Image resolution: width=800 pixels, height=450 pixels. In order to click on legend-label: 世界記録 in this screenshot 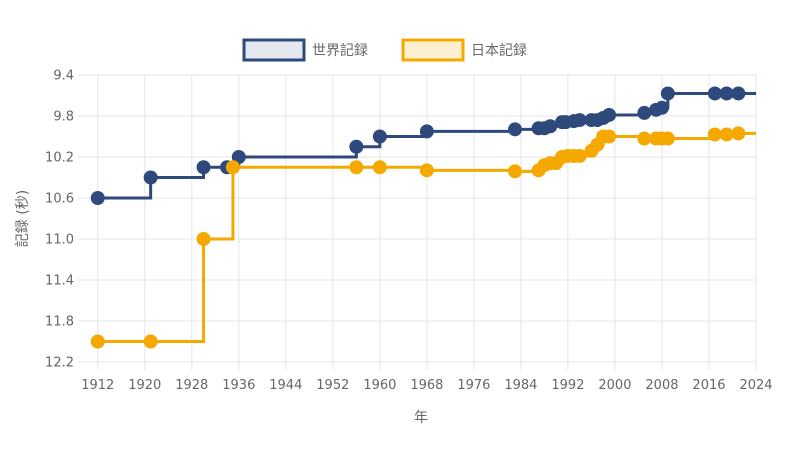, I will do `click(340, 50)`.